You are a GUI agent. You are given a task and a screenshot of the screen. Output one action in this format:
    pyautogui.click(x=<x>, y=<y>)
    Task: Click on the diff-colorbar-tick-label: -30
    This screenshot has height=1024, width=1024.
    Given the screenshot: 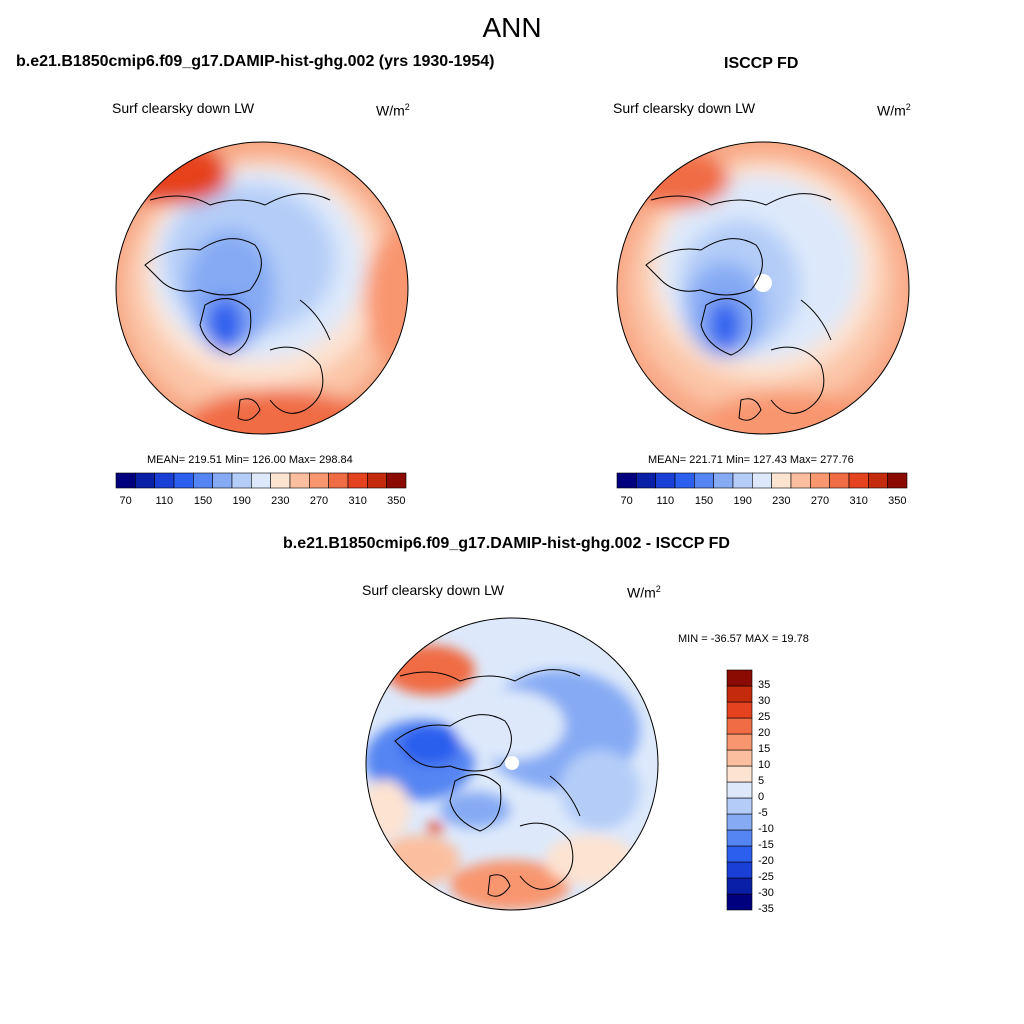 What is the action you would take?
    pyautogui.click(x=766, y=893)
    